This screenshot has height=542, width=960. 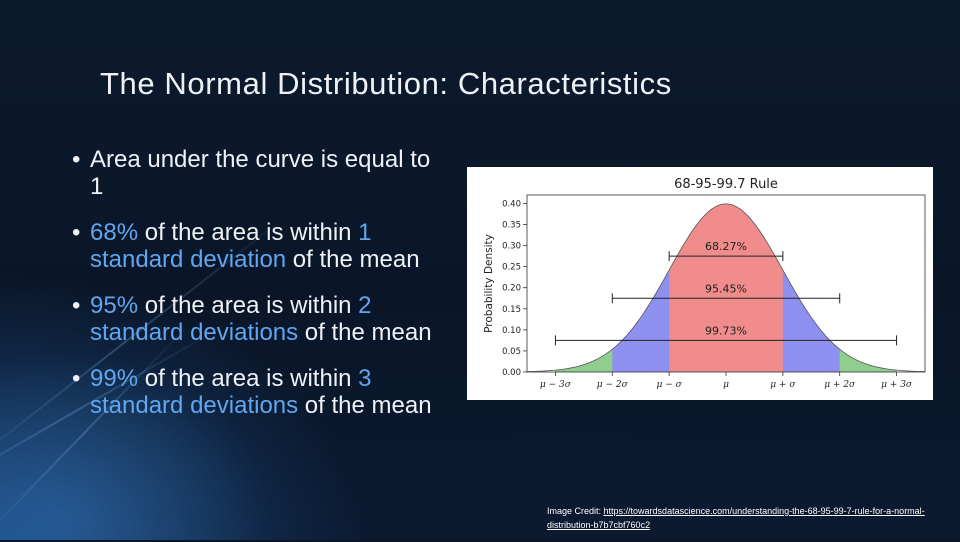 I want to click on x-tick-label: μ, so click(x=726, y=385).